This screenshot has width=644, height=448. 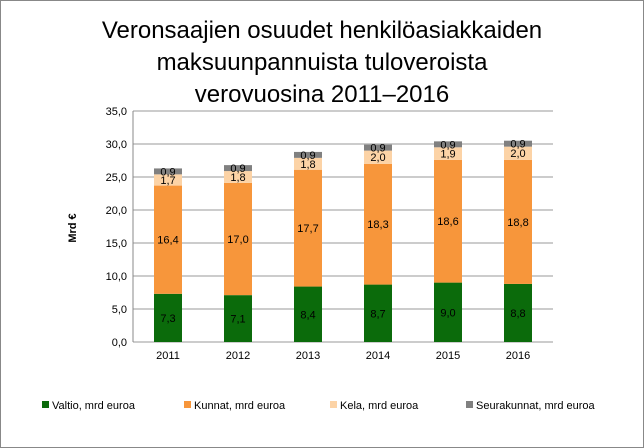 I want to click on x-tick-label: 2015, so click(x=448, y=356).